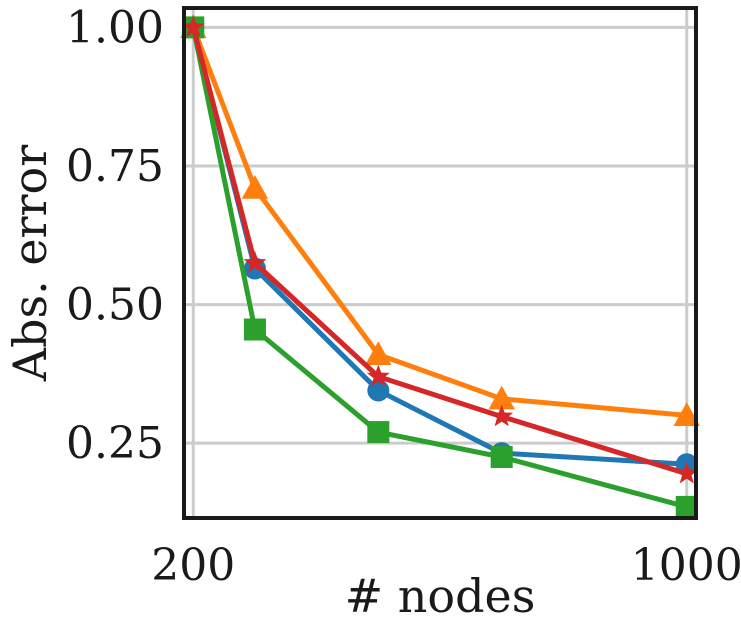  Describe the element at coordinates (115, 235) in the screenshot. I see `y-tick-labels: 0.25 0.50 0.75 1.00` at that location.